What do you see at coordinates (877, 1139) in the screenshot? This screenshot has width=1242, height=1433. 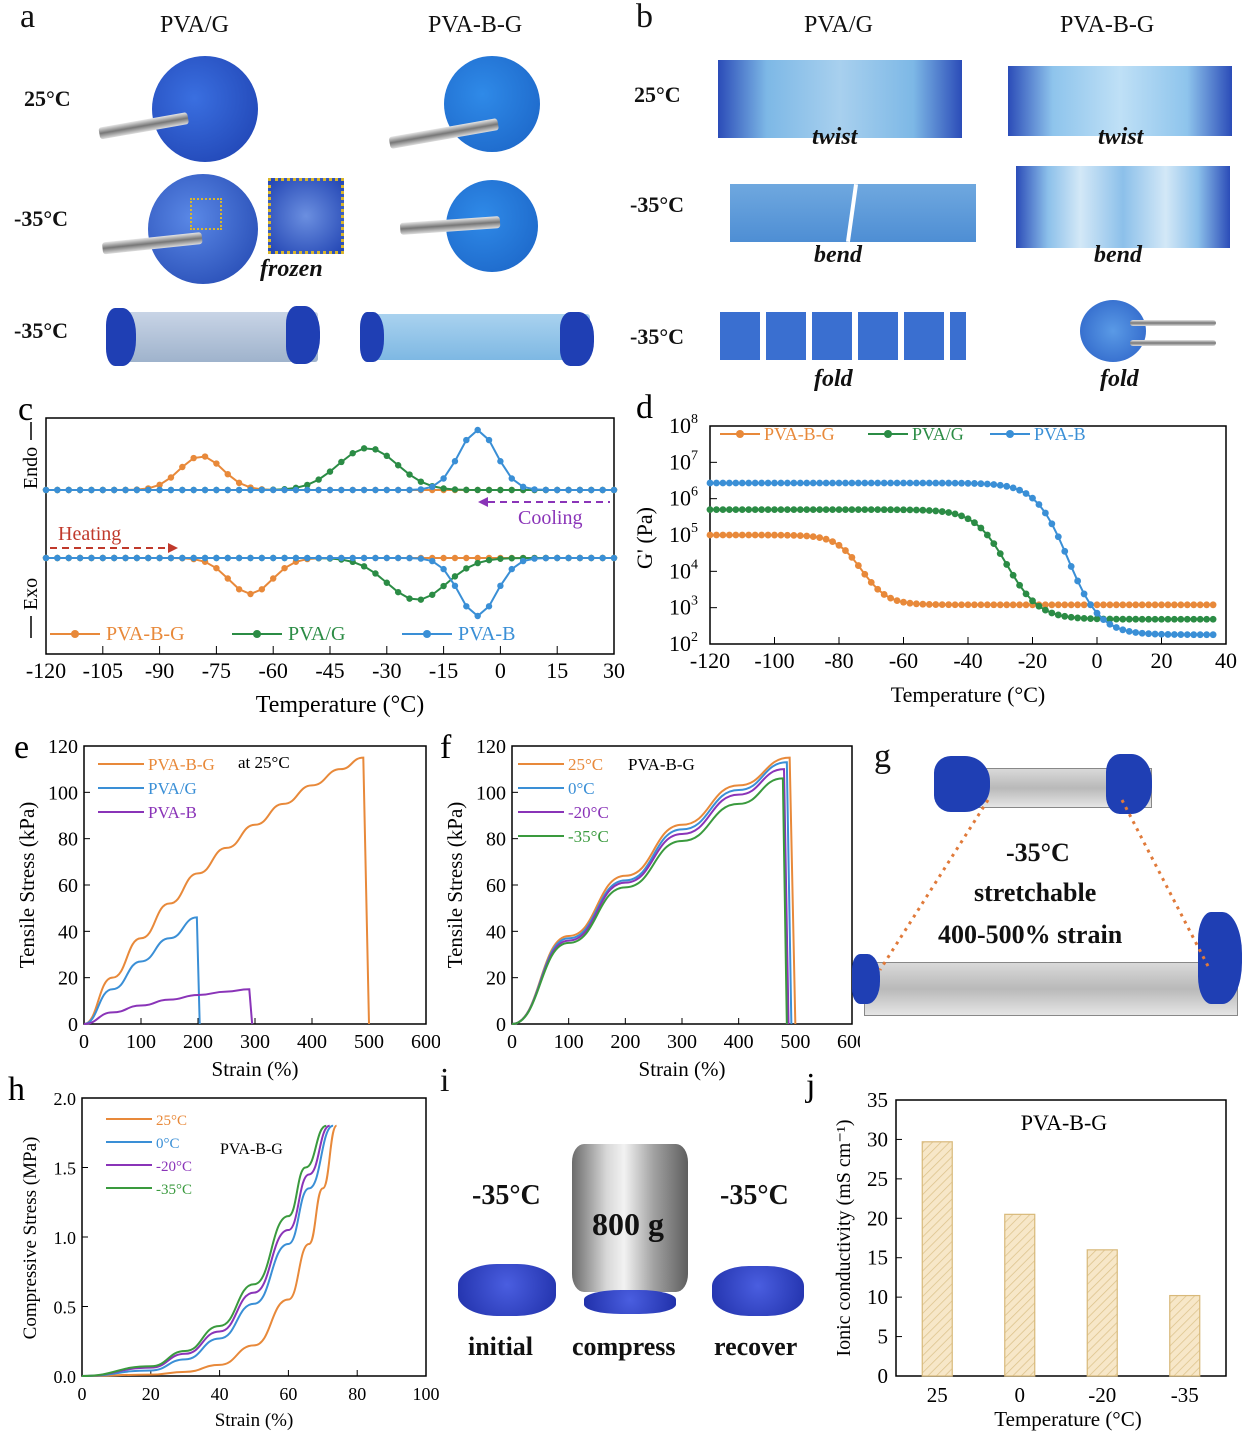 I see `y-tick-label: 30` at bounding box center [877, 1139].